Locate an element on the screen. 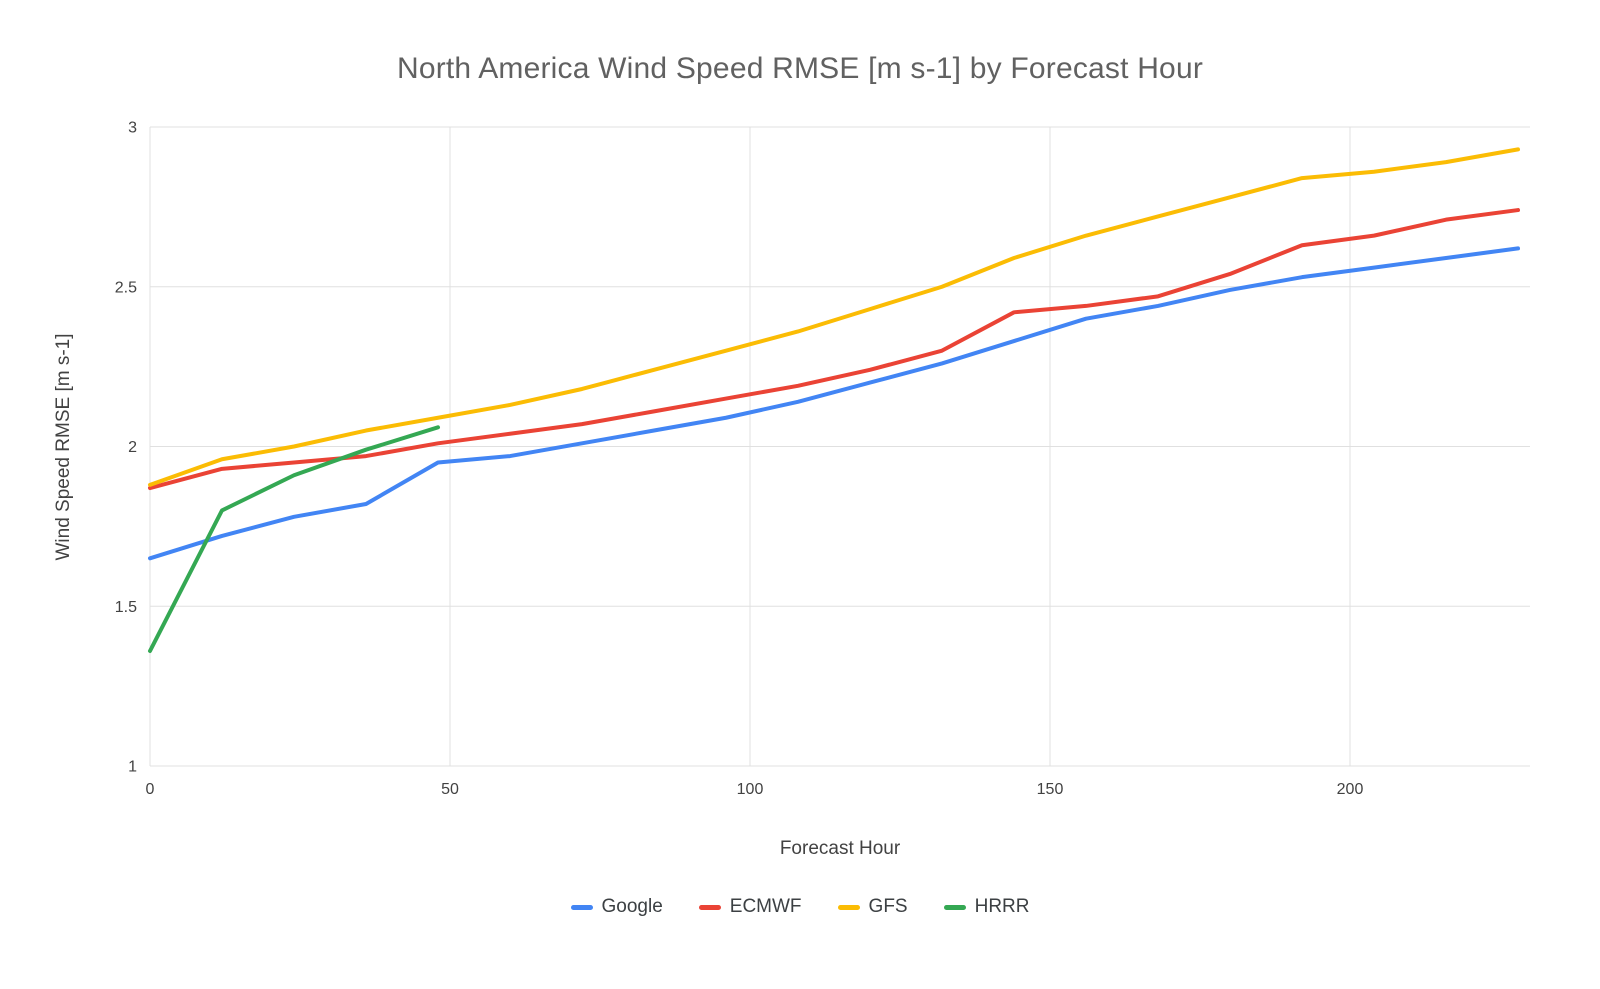 This screenshot has width=1600, height=989. series-line-hrrr is located at coordinates (294, 539).